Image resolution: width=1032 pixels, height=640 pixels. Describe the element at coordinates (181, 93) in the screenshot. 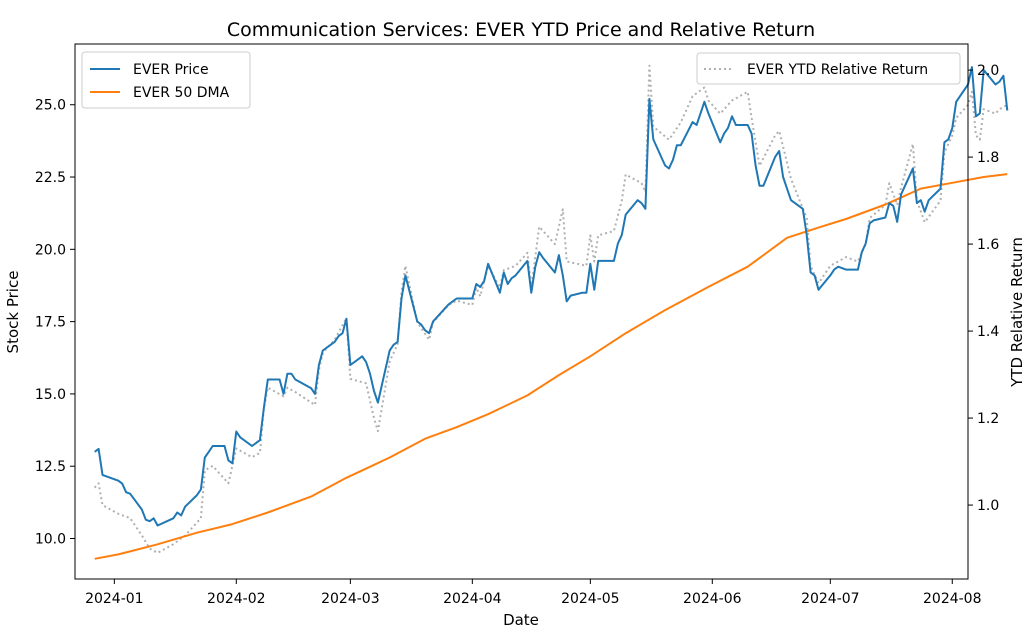

I see `legend-dma-label: EVER 50 DMA` at that location.